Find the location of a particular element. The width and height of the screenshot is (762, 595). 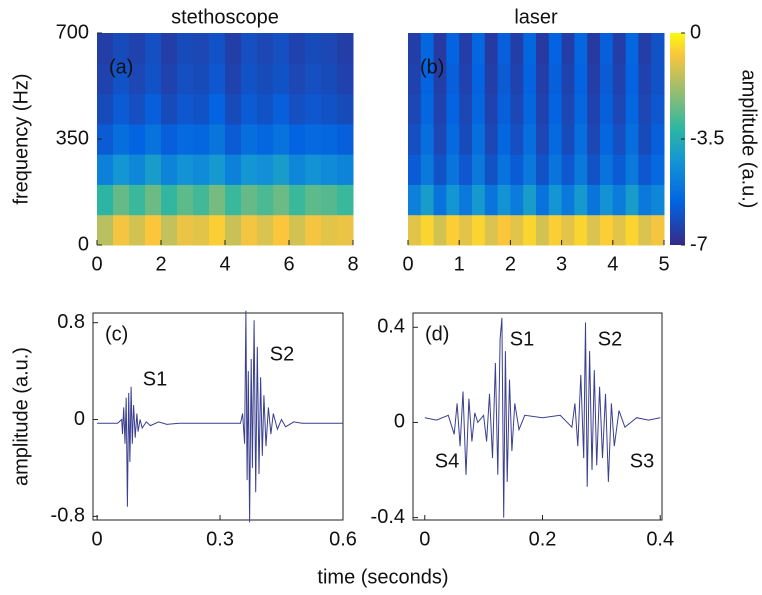

y-tick-label: 0.8 is located at coordinates (71, 322).